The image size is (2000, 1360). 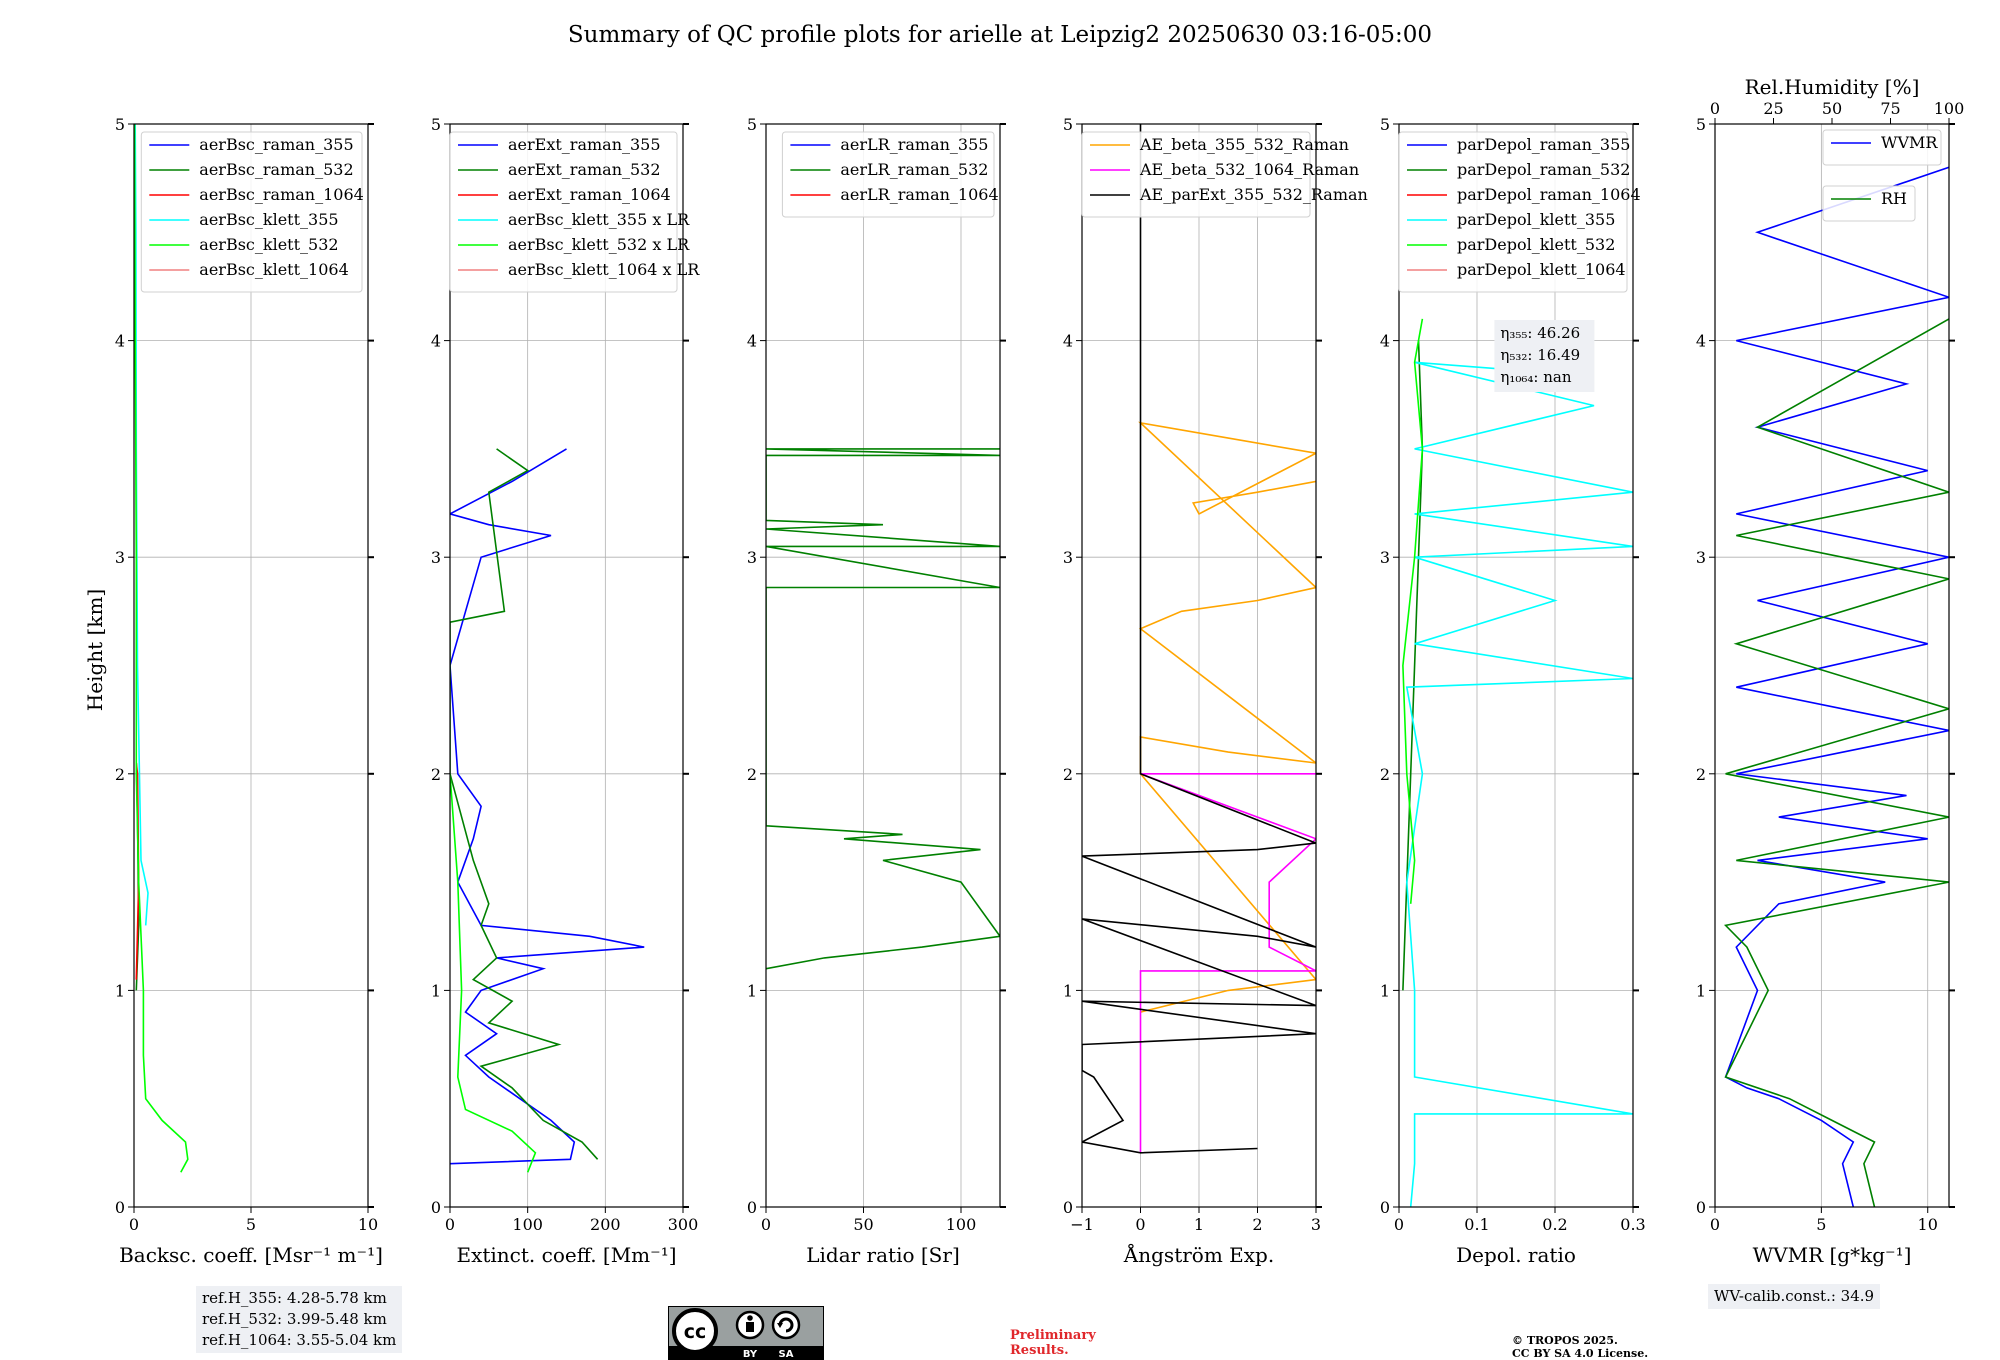 I want to click on x-tick-label: 0.3, so click(x=1632, y=1224).